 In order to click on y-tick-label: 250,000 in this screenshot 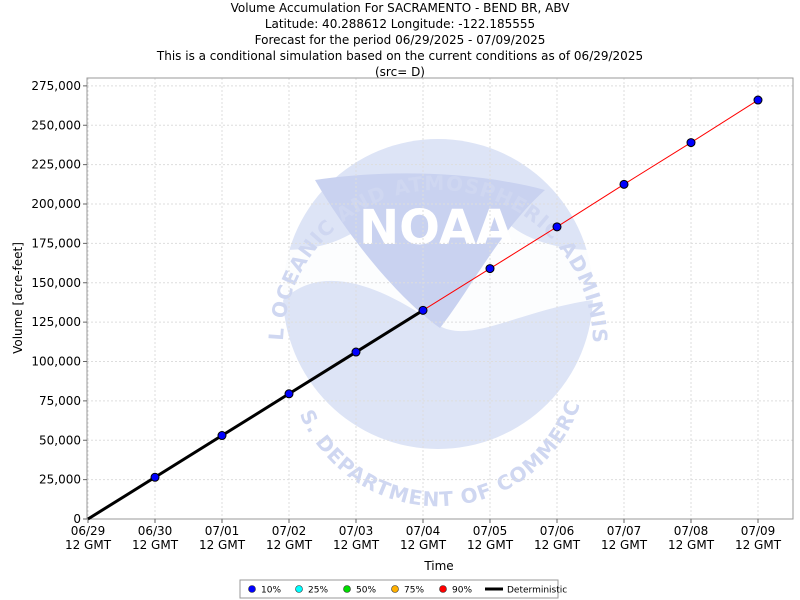, I will do `click(56, 125)`.